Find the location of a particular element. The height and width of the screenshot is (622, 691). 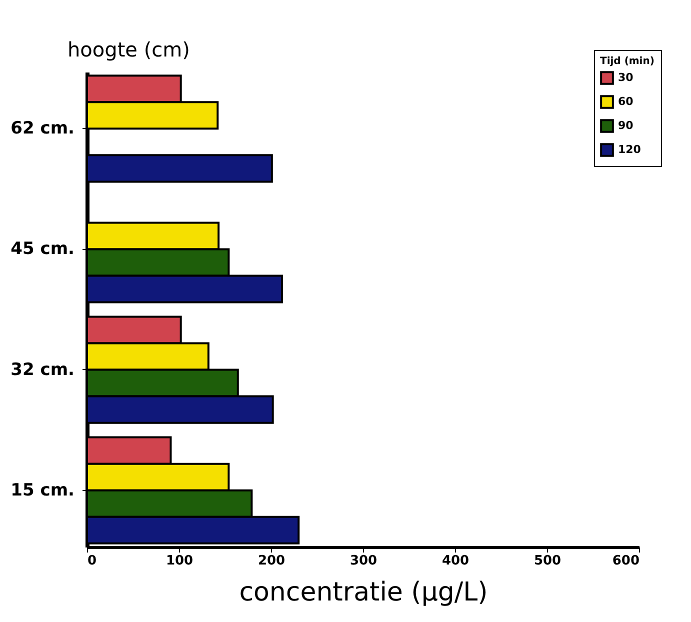

y-tick-label: 15 cm. is located at coordinates (42, 490).